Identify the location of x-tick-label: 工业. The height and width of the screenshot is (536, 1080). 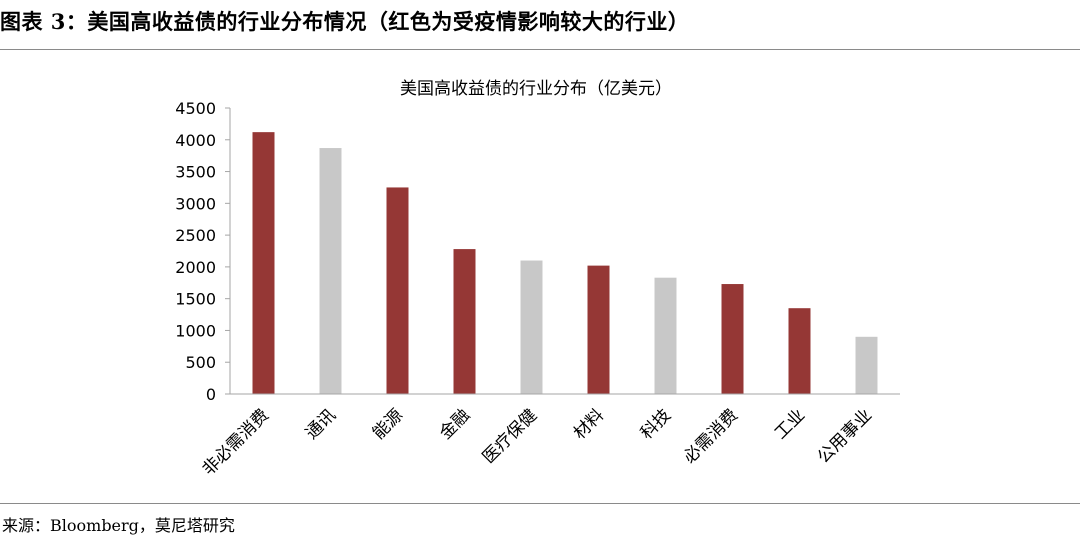
(790, 424).